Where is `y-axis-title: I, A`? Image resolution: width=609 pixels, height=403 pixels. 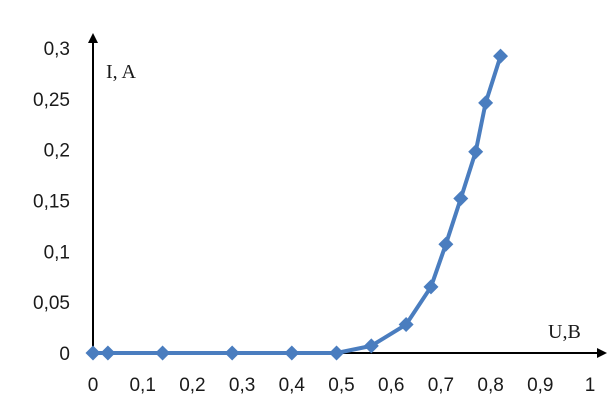 y-axis-title: I, A is located at coordinates (121, 72).